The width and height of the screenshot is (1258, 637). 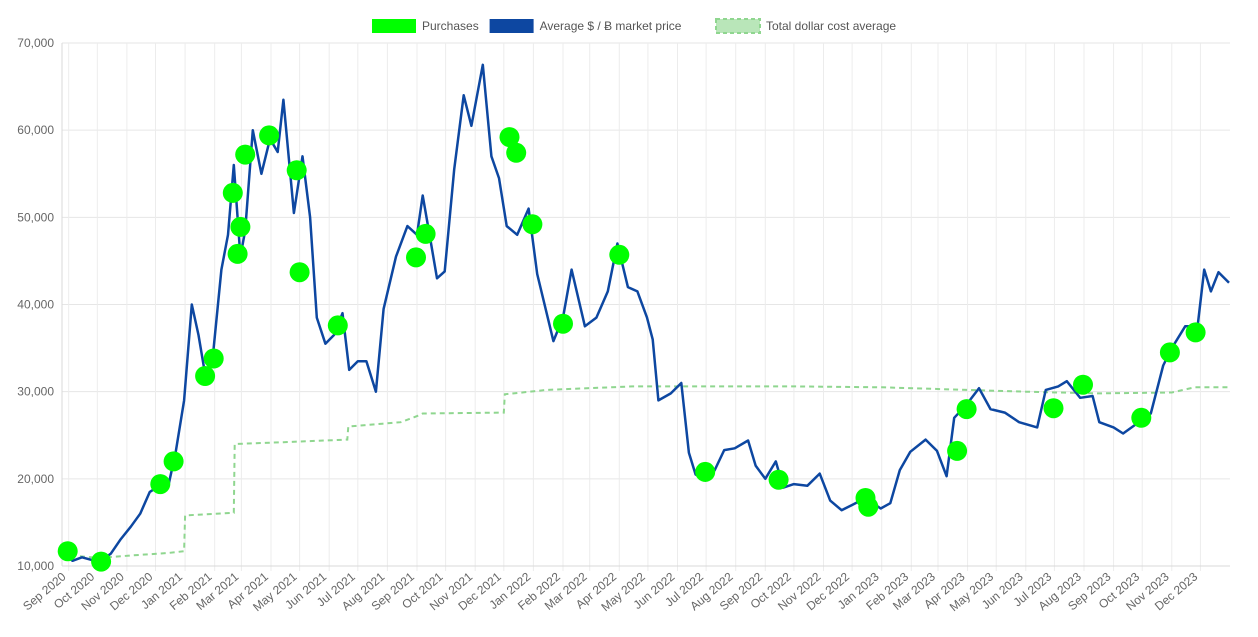 I want to click on legend-label: Purchases, so click(x=450, y=26).